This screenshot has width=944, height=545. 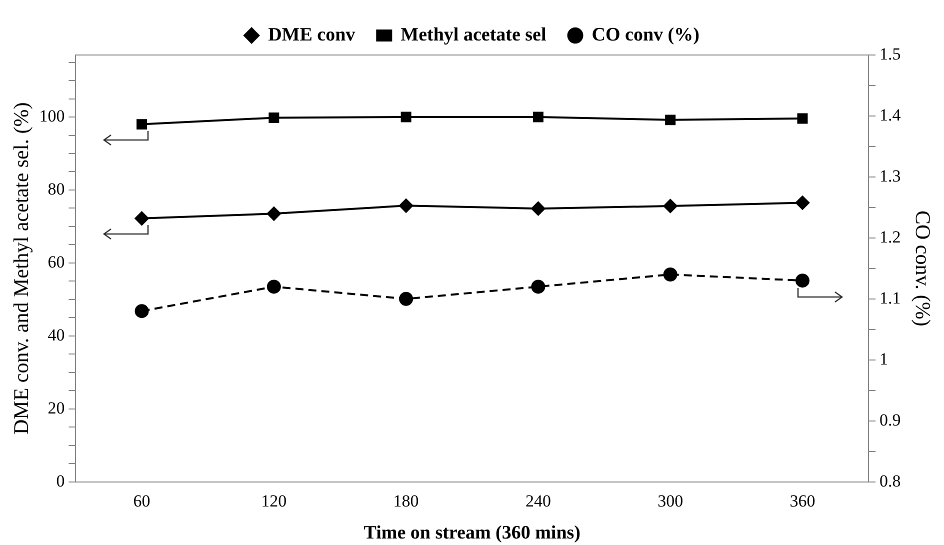 I want to click on x-tick-label: 360, so click(x=803, y=500).